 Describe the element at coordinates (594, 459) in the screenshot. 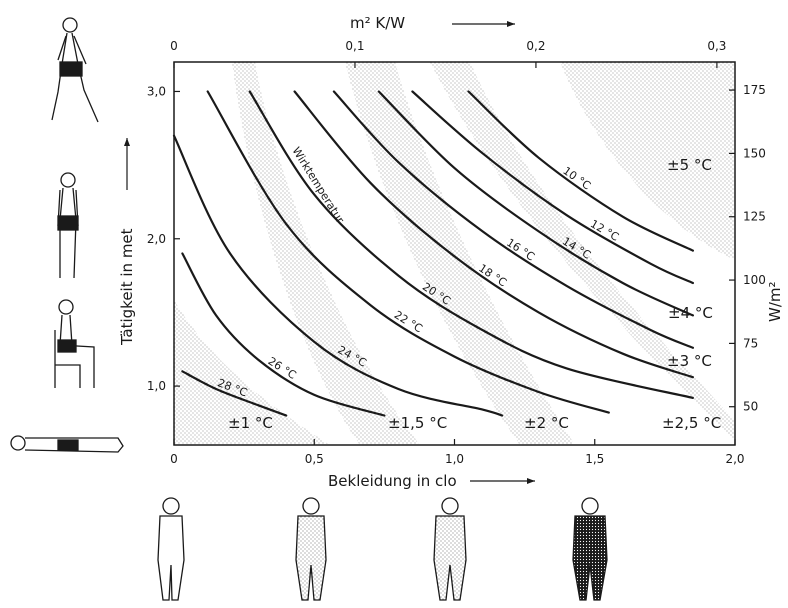

I see `x-tick-label-3: 1,5` at that location.